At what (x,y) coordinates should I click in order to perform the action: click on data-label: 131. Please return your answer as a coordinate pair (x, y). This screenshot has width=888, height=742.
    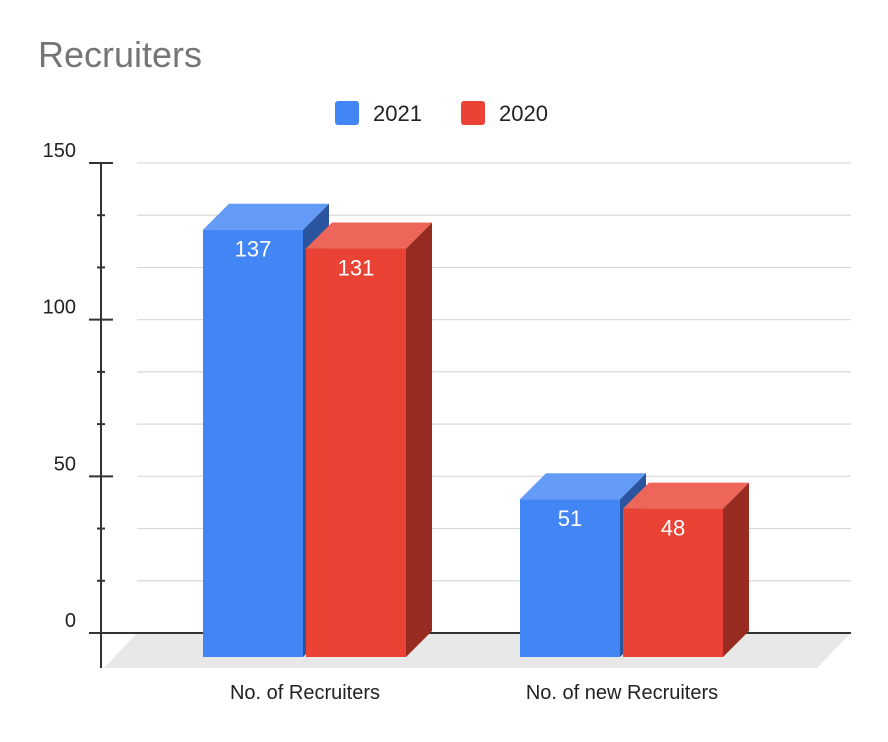
    Looking at the image, I should click on (356, 268).